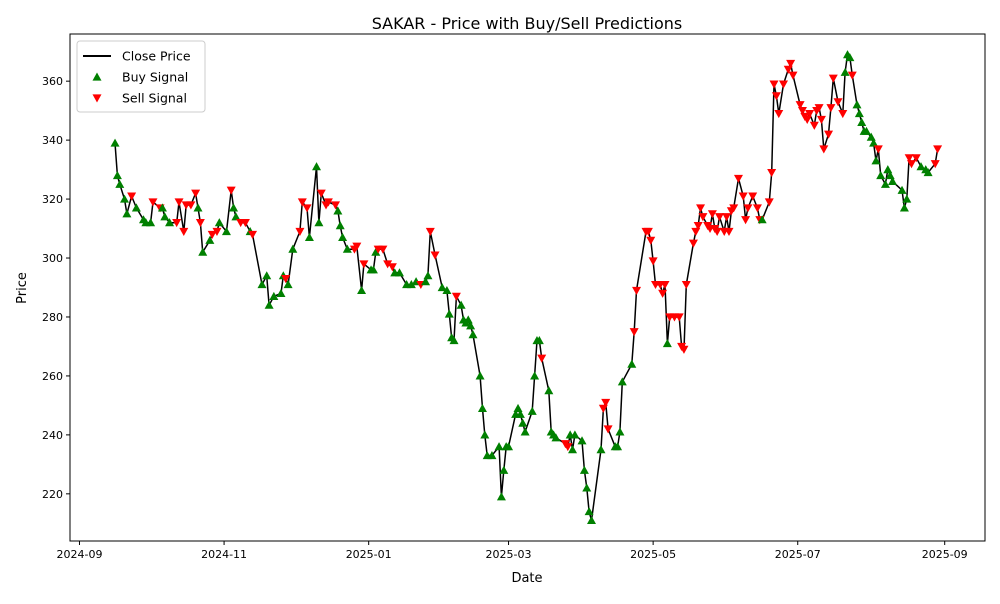 The height and width of the screenshot is (604, 1000). I want to click on y-tick-label: 220, so click(52, 494).